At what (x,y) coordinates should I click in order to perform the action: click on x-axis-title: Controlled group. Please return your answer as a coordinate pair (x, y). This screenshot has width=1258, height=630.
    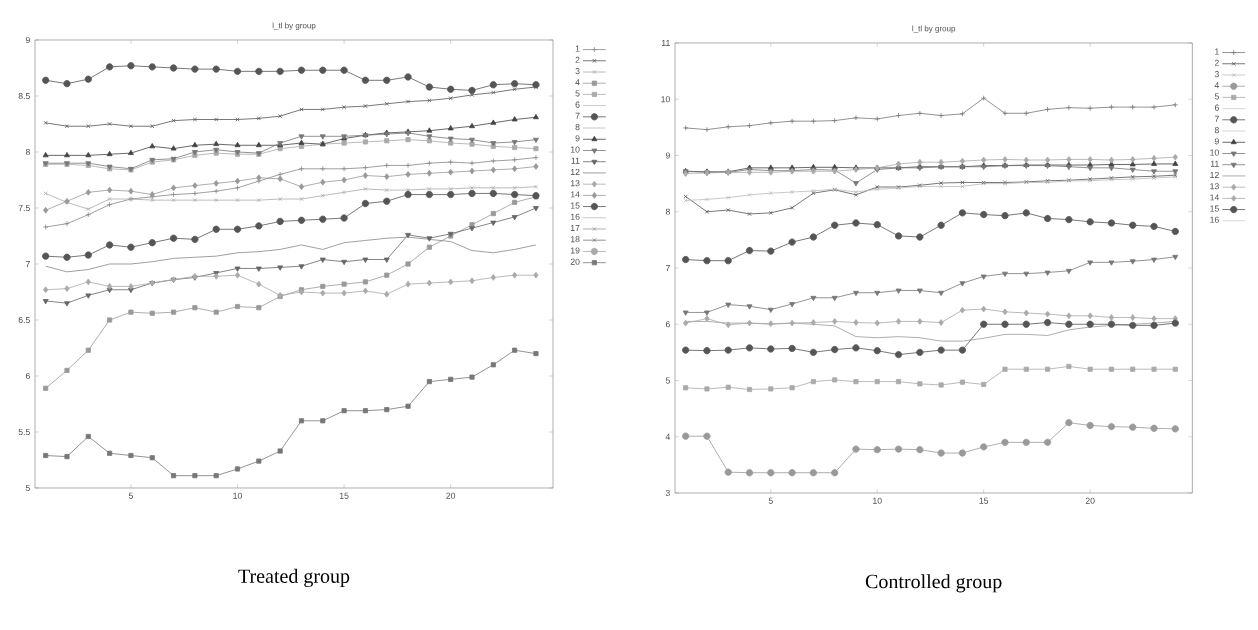
    Looking at the image, I should click on (933, 583).